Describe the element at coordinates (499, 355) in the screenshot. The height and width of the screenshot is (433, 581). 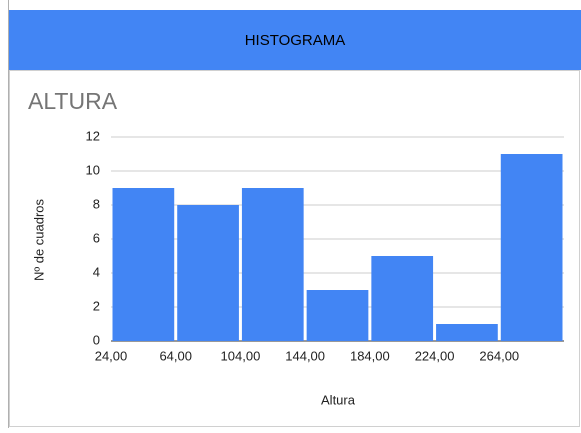
I see `x-tick-label: 264,00` at that location.